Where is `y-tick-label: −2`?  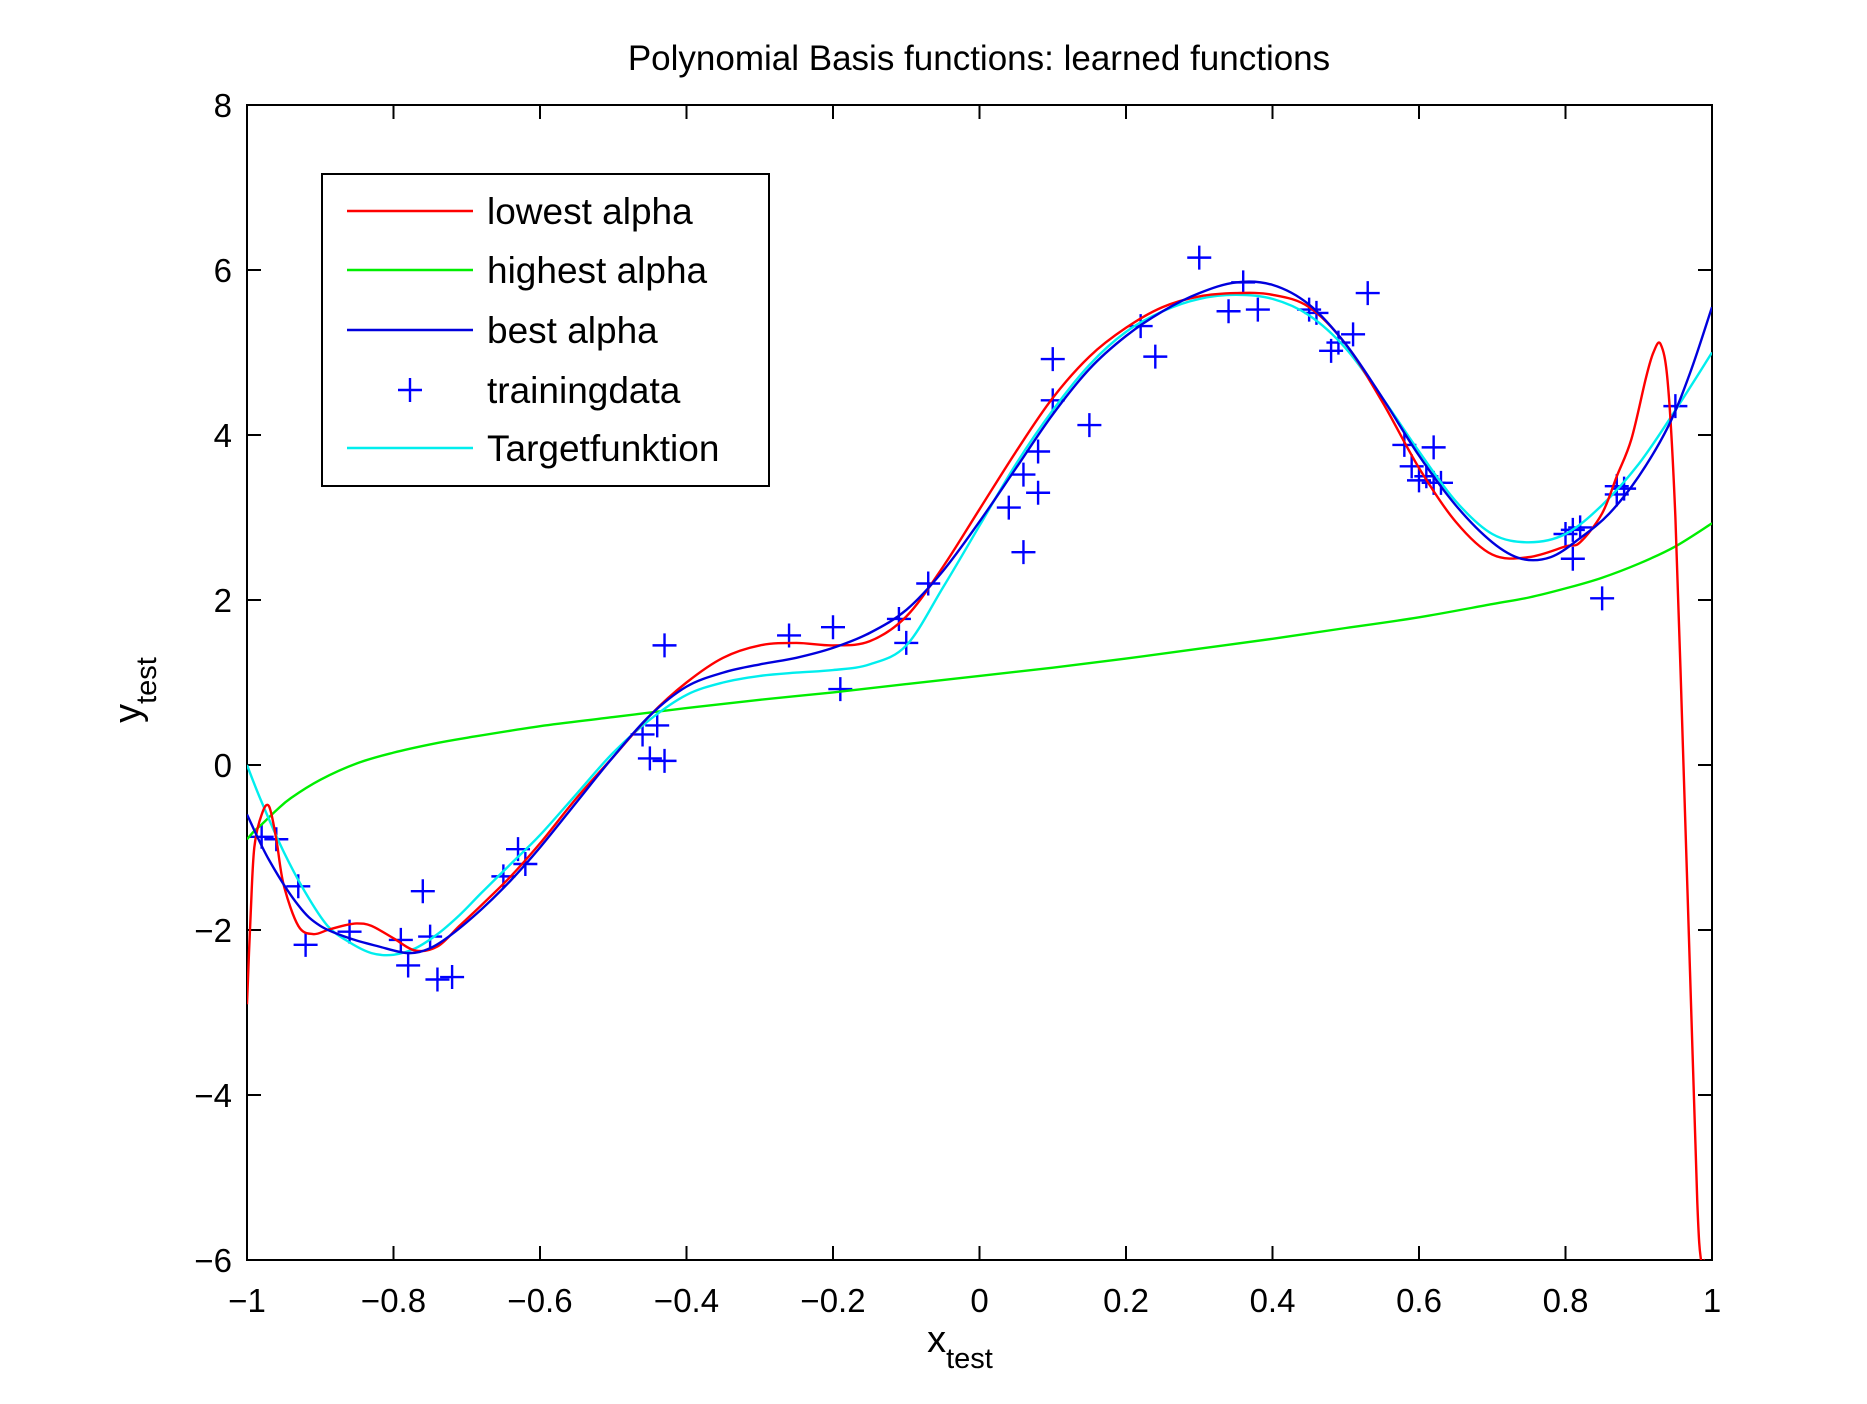
y-tick-label: −2 is located at coordinates (213, 930).